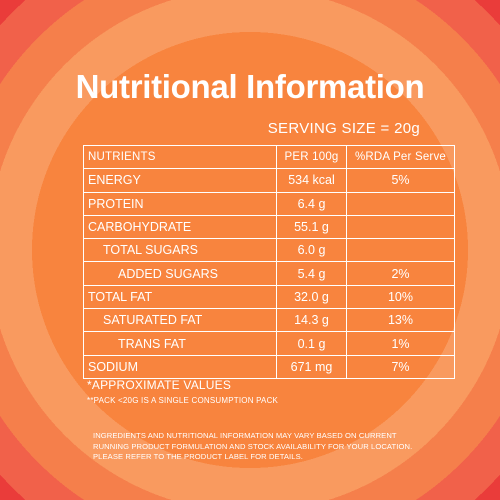 Image resolution: width=500 pixels, height=500 pixels. What do you see at coordinates (311, 227) in the screenshot?
I see `nutrient-per-100g: 55.1 g` at bounding box center [311, 227].